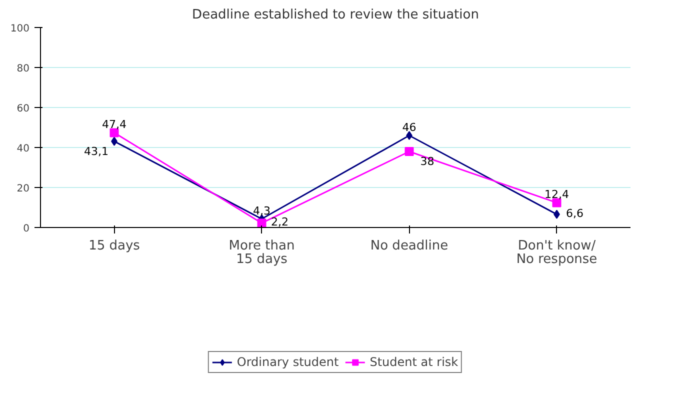  I want to click on data-label: 4,3, so click(262, 211).